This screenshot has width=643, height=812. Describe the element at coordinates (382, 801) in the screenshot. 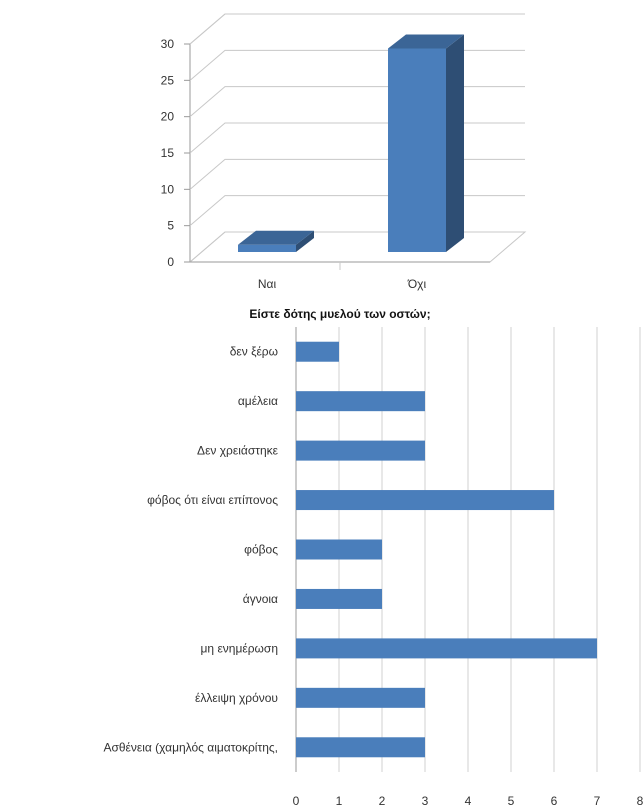

I see `x-tick-label: 2` at that location.